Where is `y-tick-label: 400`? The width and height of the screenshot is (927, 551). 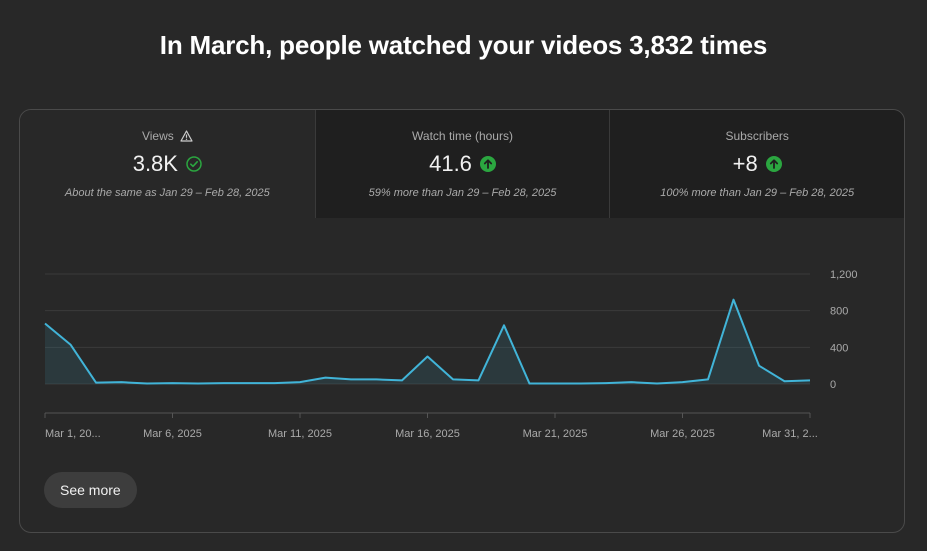
y-tick-label: 400 is located at coordinates (839, 348).